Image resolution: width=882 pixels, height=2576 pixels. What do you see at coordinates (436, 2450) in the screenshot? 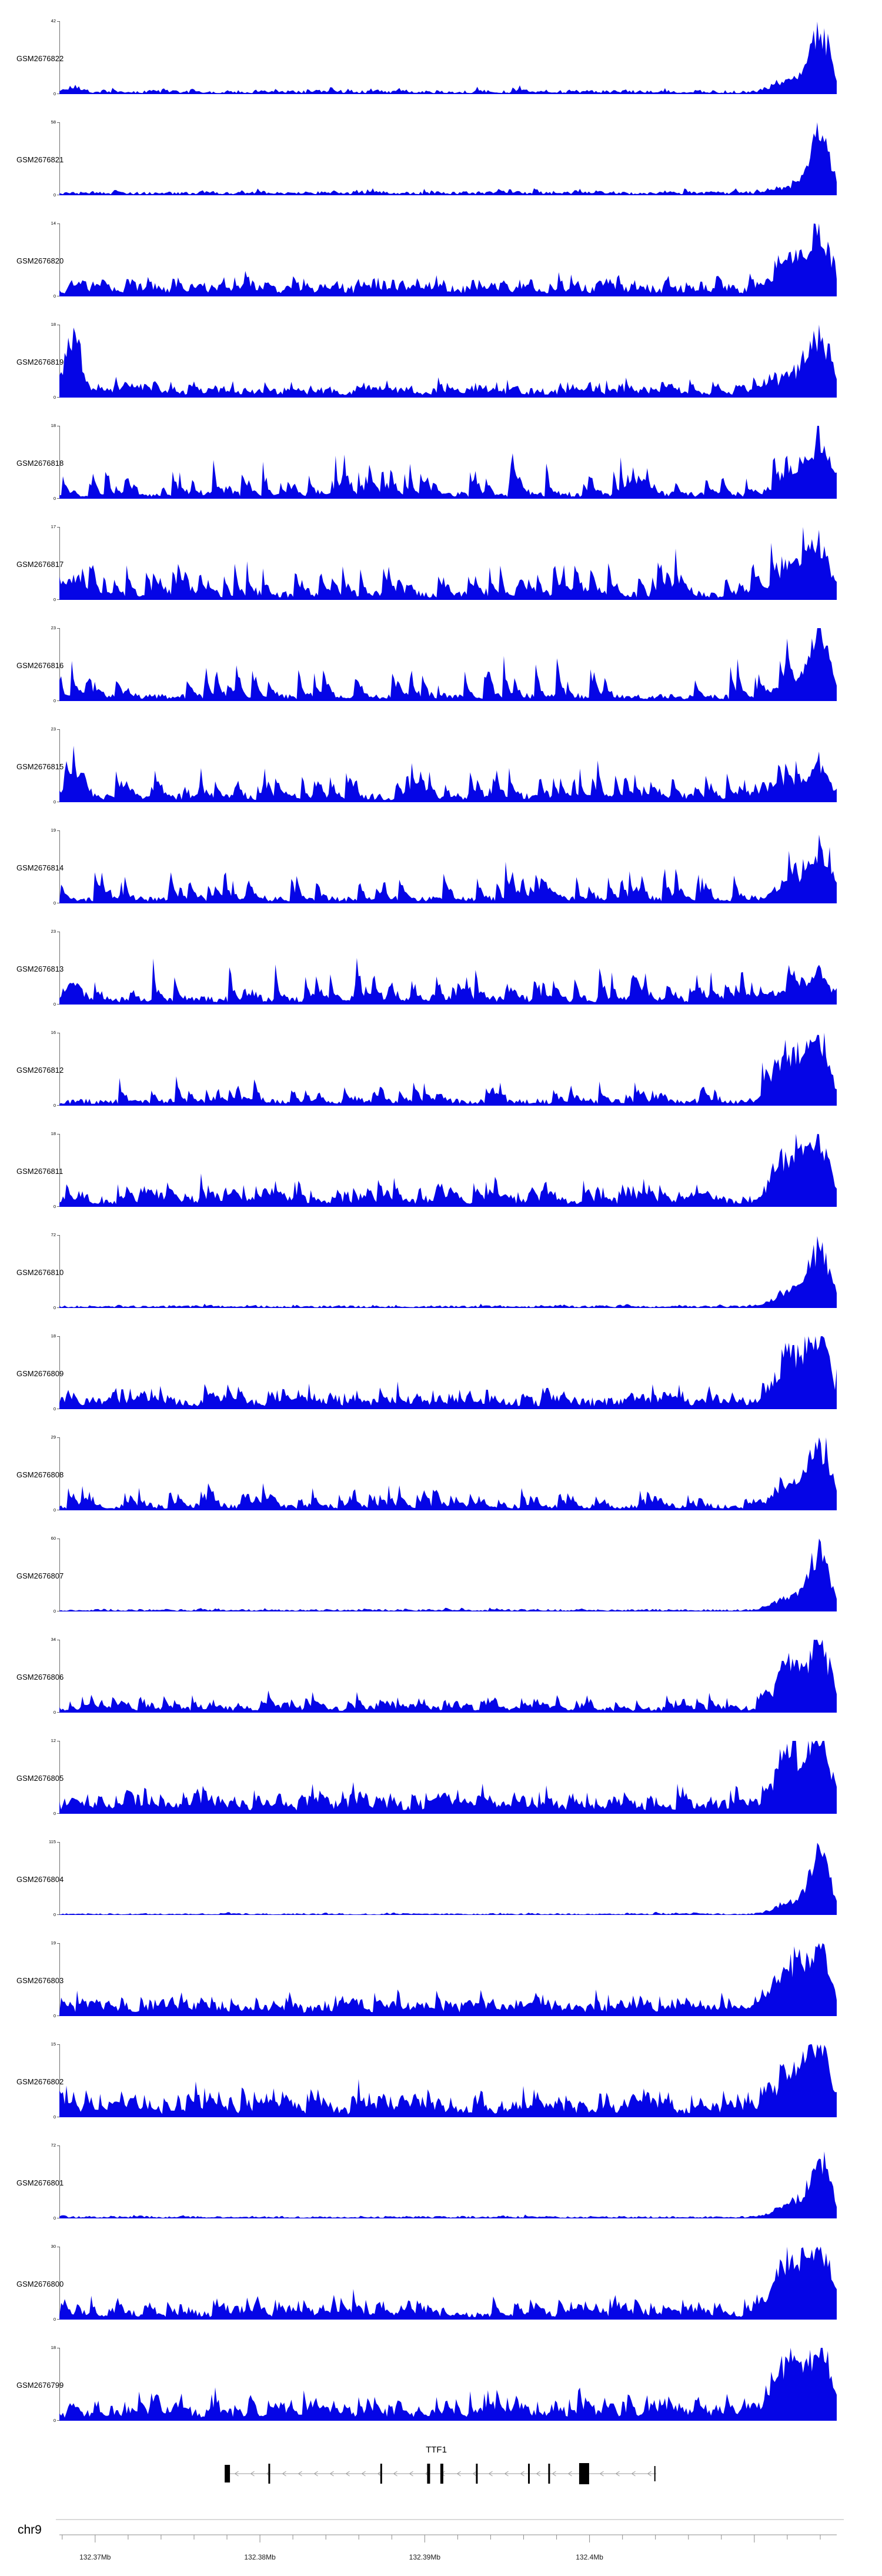
I see `gene-name-label: TTF1` at bounding box center [436, 2450].